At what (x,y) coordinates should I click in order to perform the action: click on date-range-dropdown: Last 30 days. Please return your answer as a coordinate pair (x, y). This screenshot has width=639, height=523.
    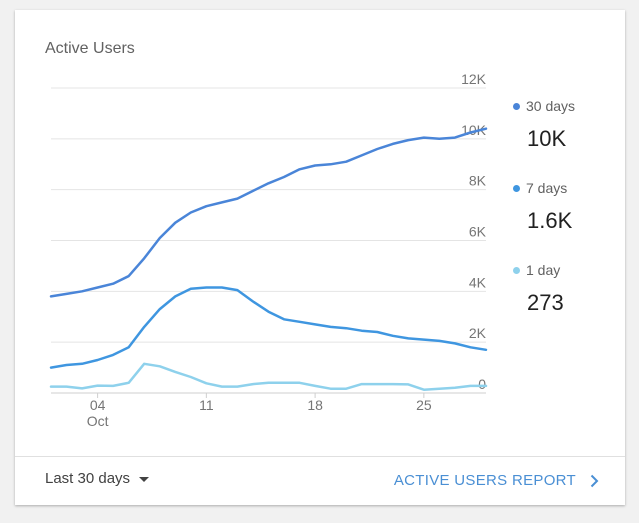
    Looking at the image, I should click on (97, 478).